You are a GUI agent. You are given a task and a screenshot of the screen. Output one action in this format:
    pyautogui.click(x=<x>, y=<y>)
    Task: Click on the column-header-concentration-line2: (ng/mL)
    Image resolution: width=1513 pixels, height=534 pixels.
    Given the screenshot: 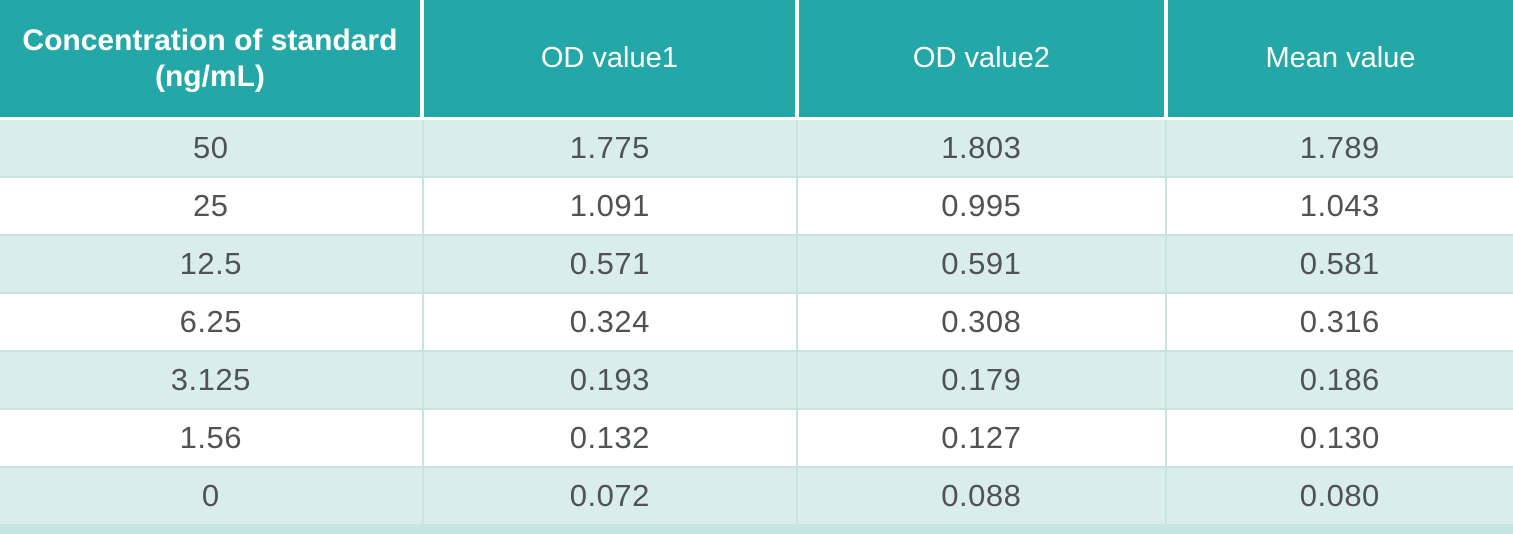 What is the action you would take?
    pyautogui.click(x=209, y=76)
    